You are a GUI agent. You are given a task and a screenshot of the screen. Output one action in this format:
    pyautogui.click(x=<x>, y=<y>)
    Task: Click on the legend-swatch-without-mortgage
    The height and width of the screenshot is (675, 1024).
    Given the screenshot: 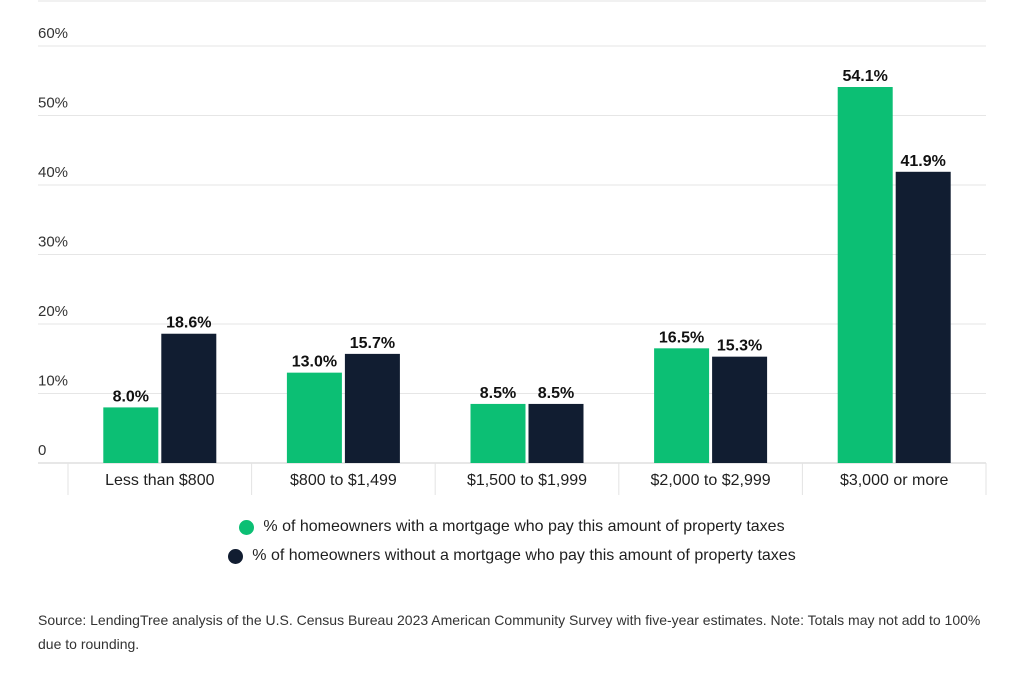 What is the action you would take?
    pyautogui.click(x=236, y=556)
    